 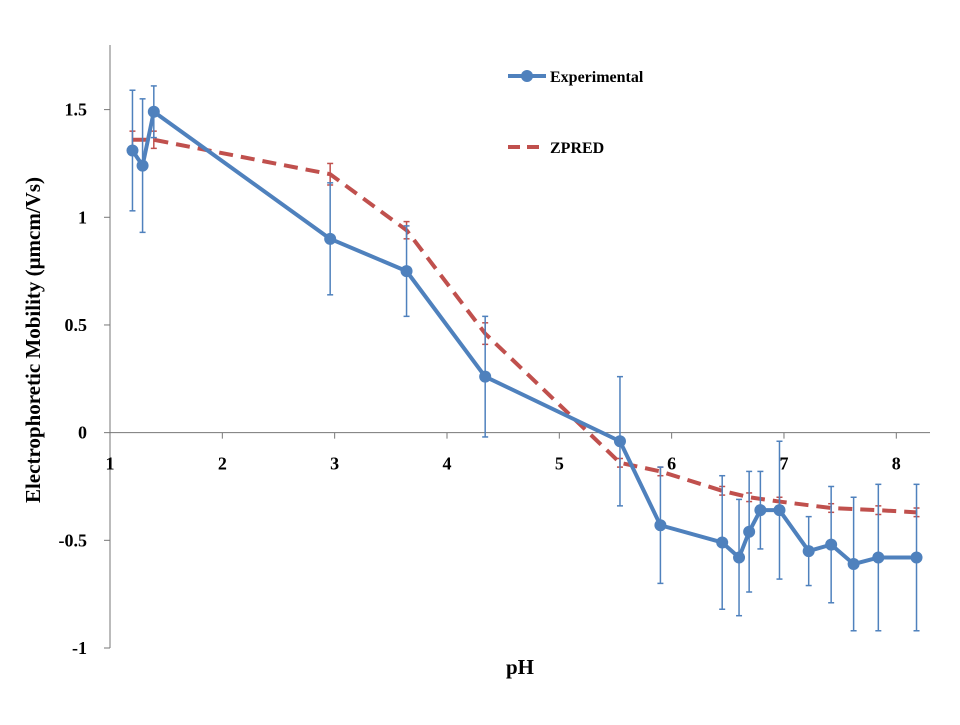 What do you see at coordinates (110, 464) in the screenshot?
I see `x-tick-label: 1` at bounding box center [110, 464].